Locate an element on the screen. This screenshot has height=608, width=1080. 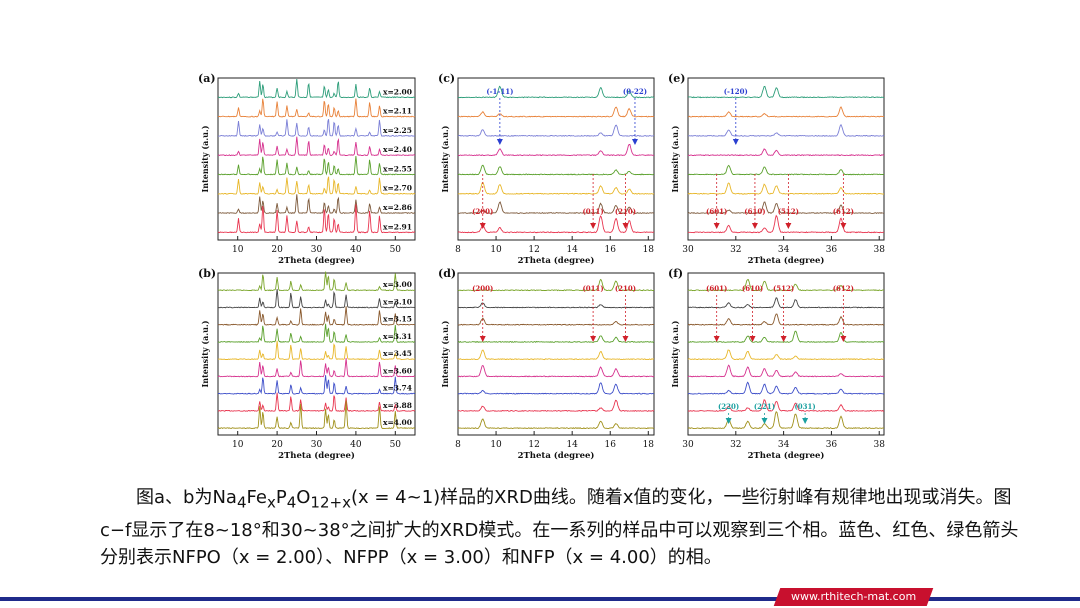
legend-label: x=2.91 is located at coordinates (397, 226).